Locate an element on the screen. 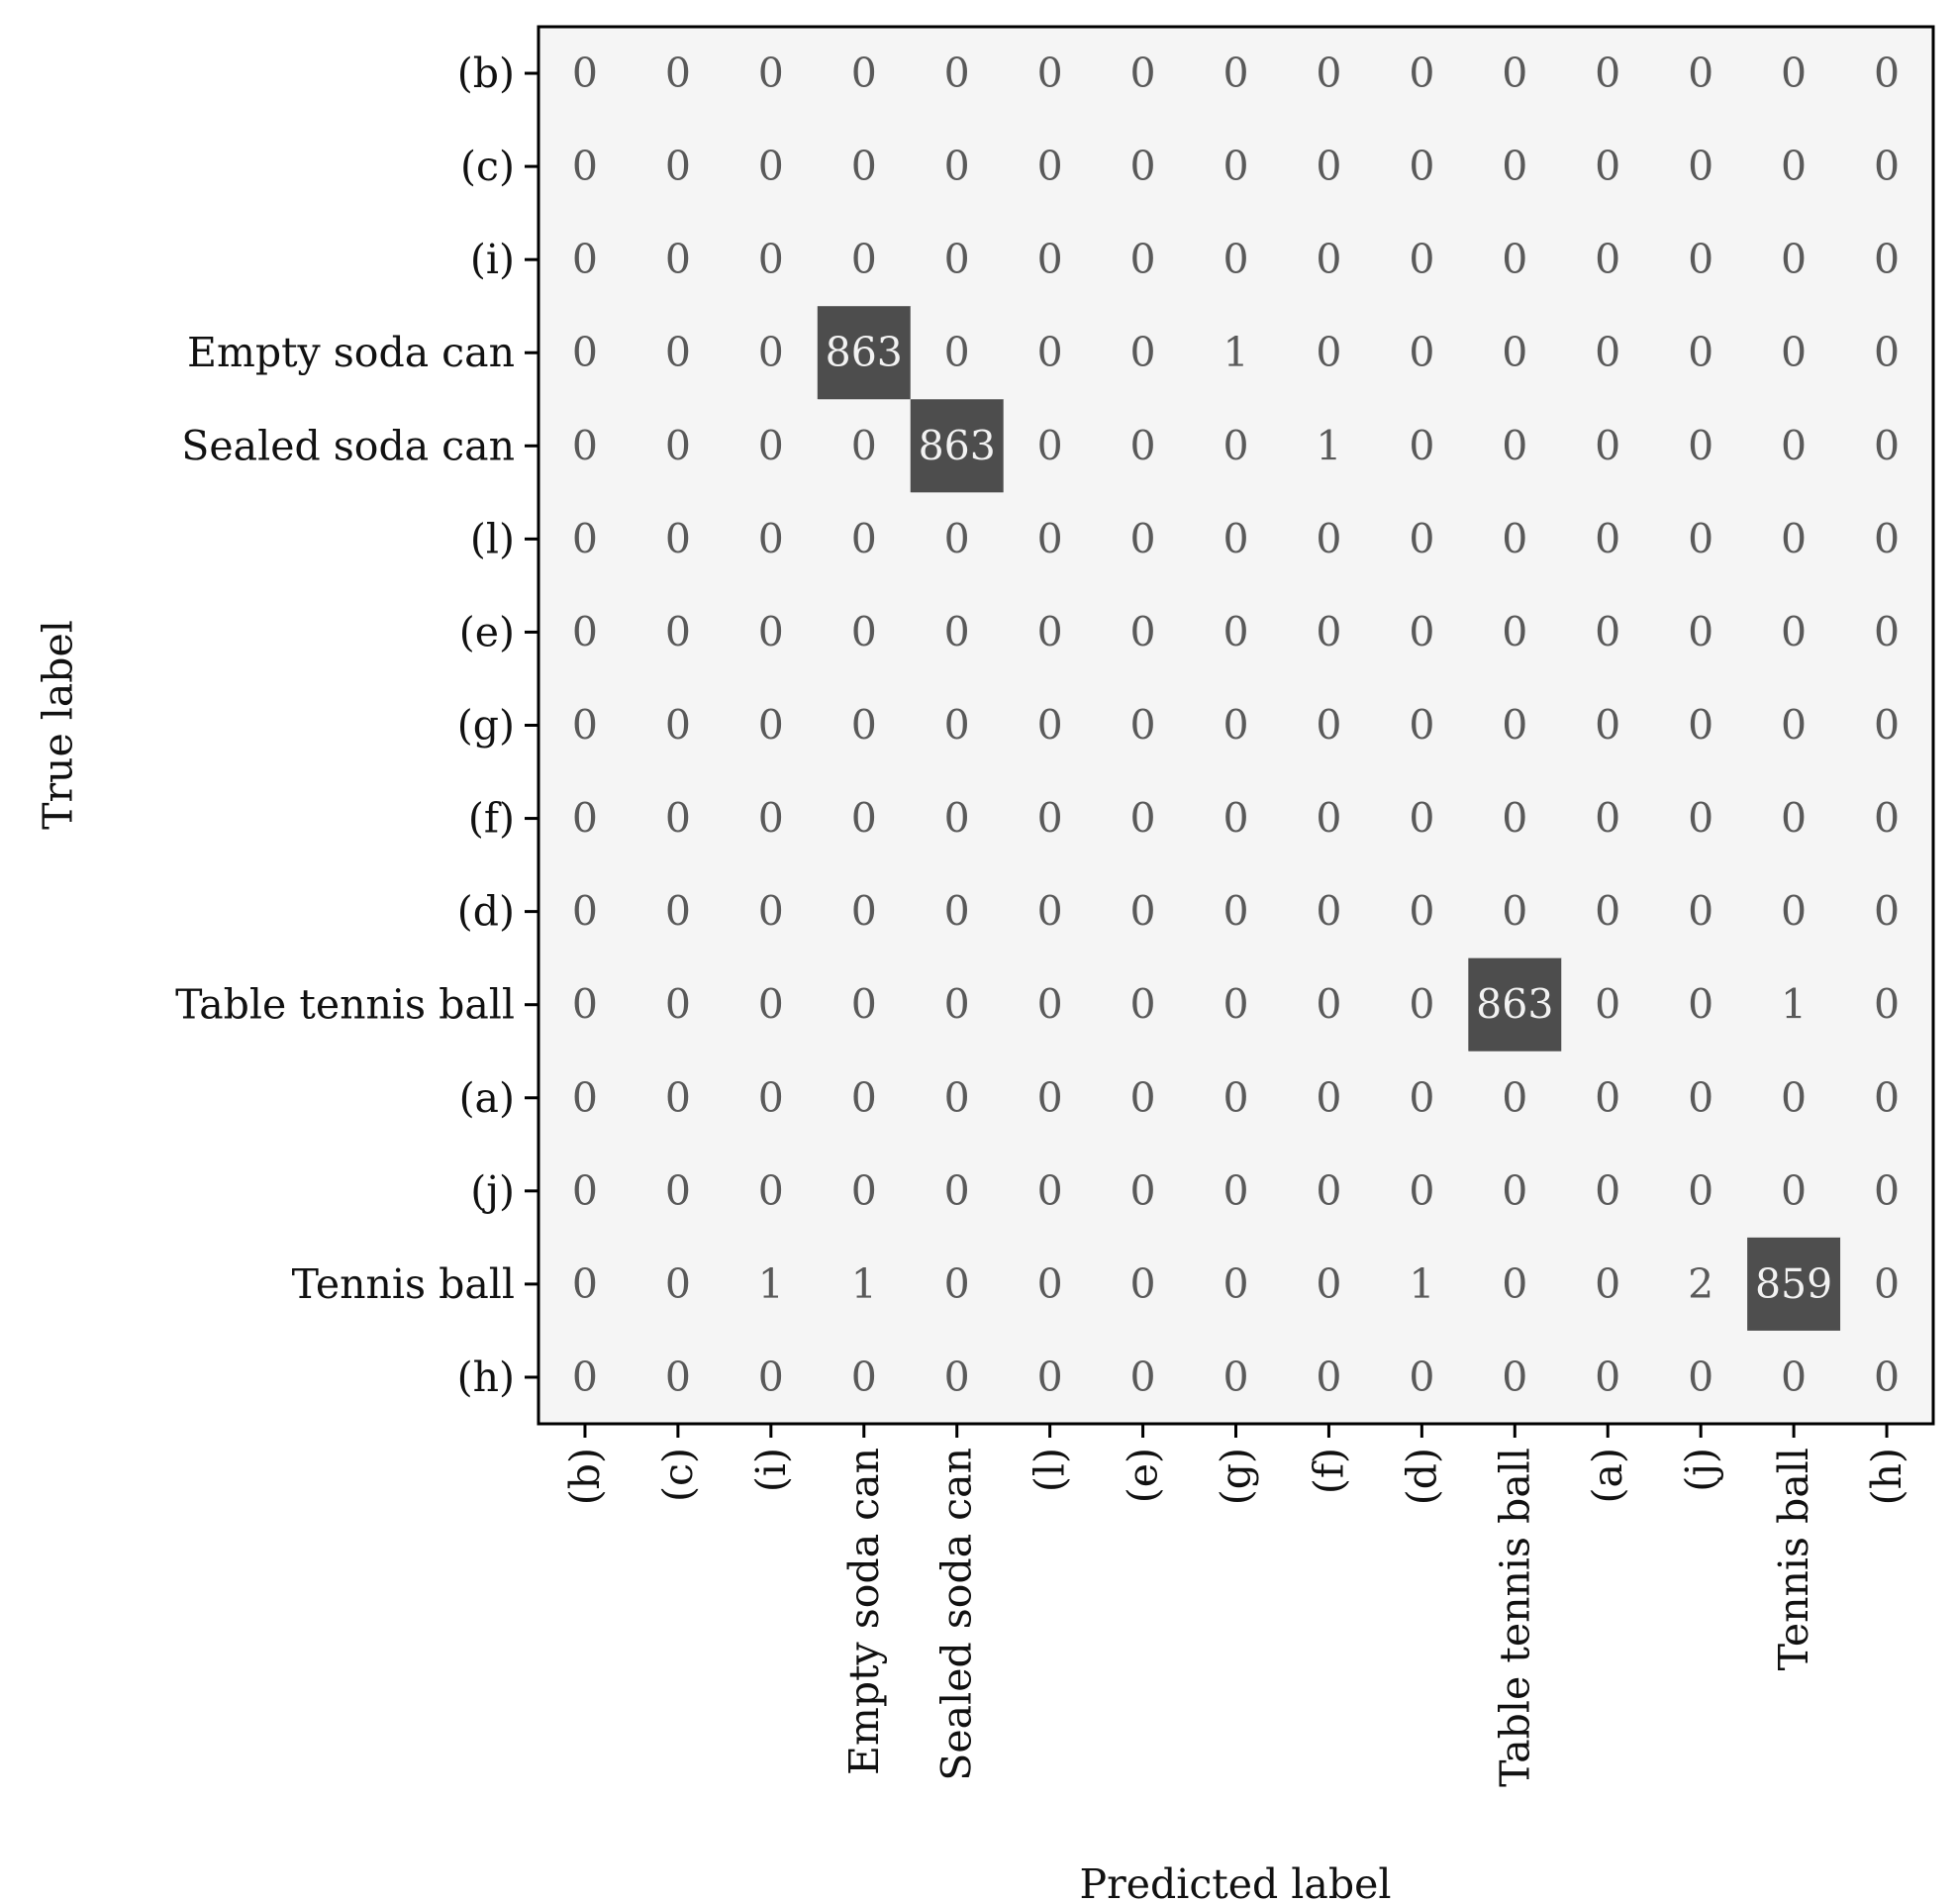 The width and height of the screenshot is (1956, 1904). x-tick-label: (d) is located at coordinates (1421, 1476).